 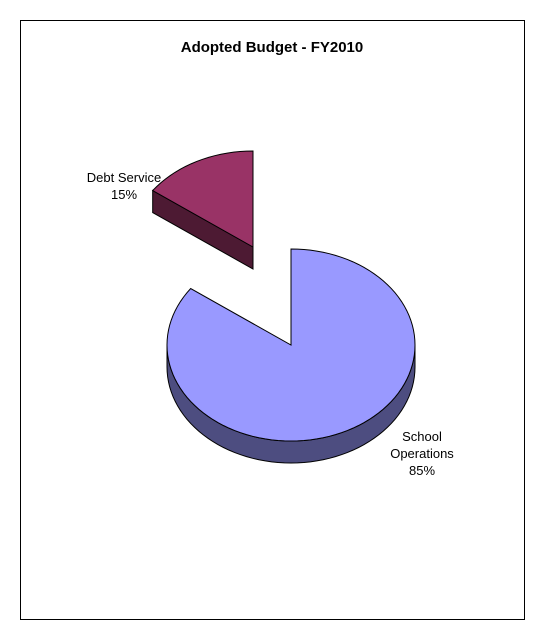 I want to click on slice-name-label: School, so click(x=422, y=436).